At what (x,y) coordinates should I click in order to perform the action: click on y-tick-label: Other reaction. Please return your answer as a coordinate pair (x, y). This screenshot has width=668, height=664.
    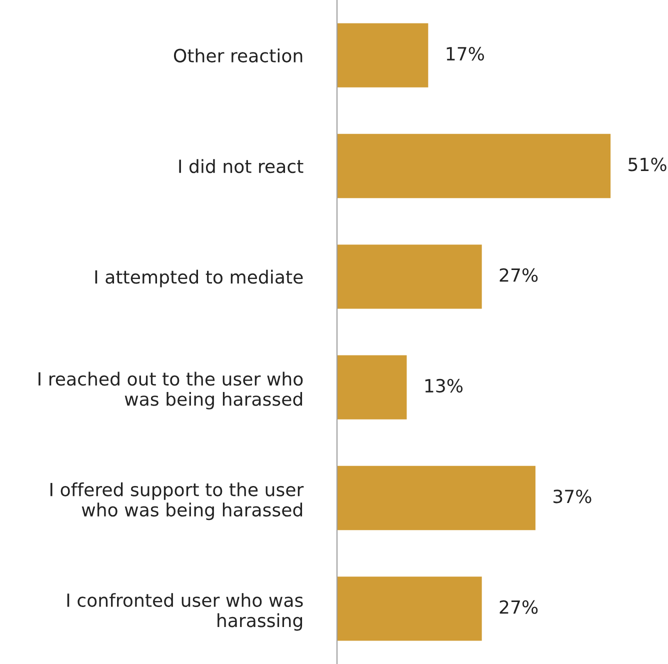
    Looking at the image, I should click on (238, 55).